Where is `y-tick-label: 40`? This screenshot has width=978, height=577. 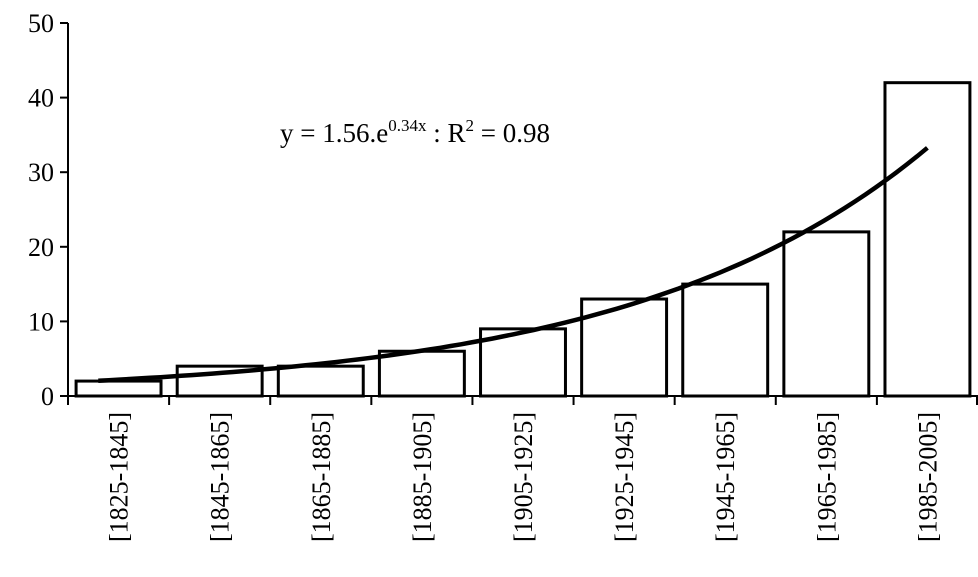 y-tick-label: 40 is located at coordinates (41, 98).